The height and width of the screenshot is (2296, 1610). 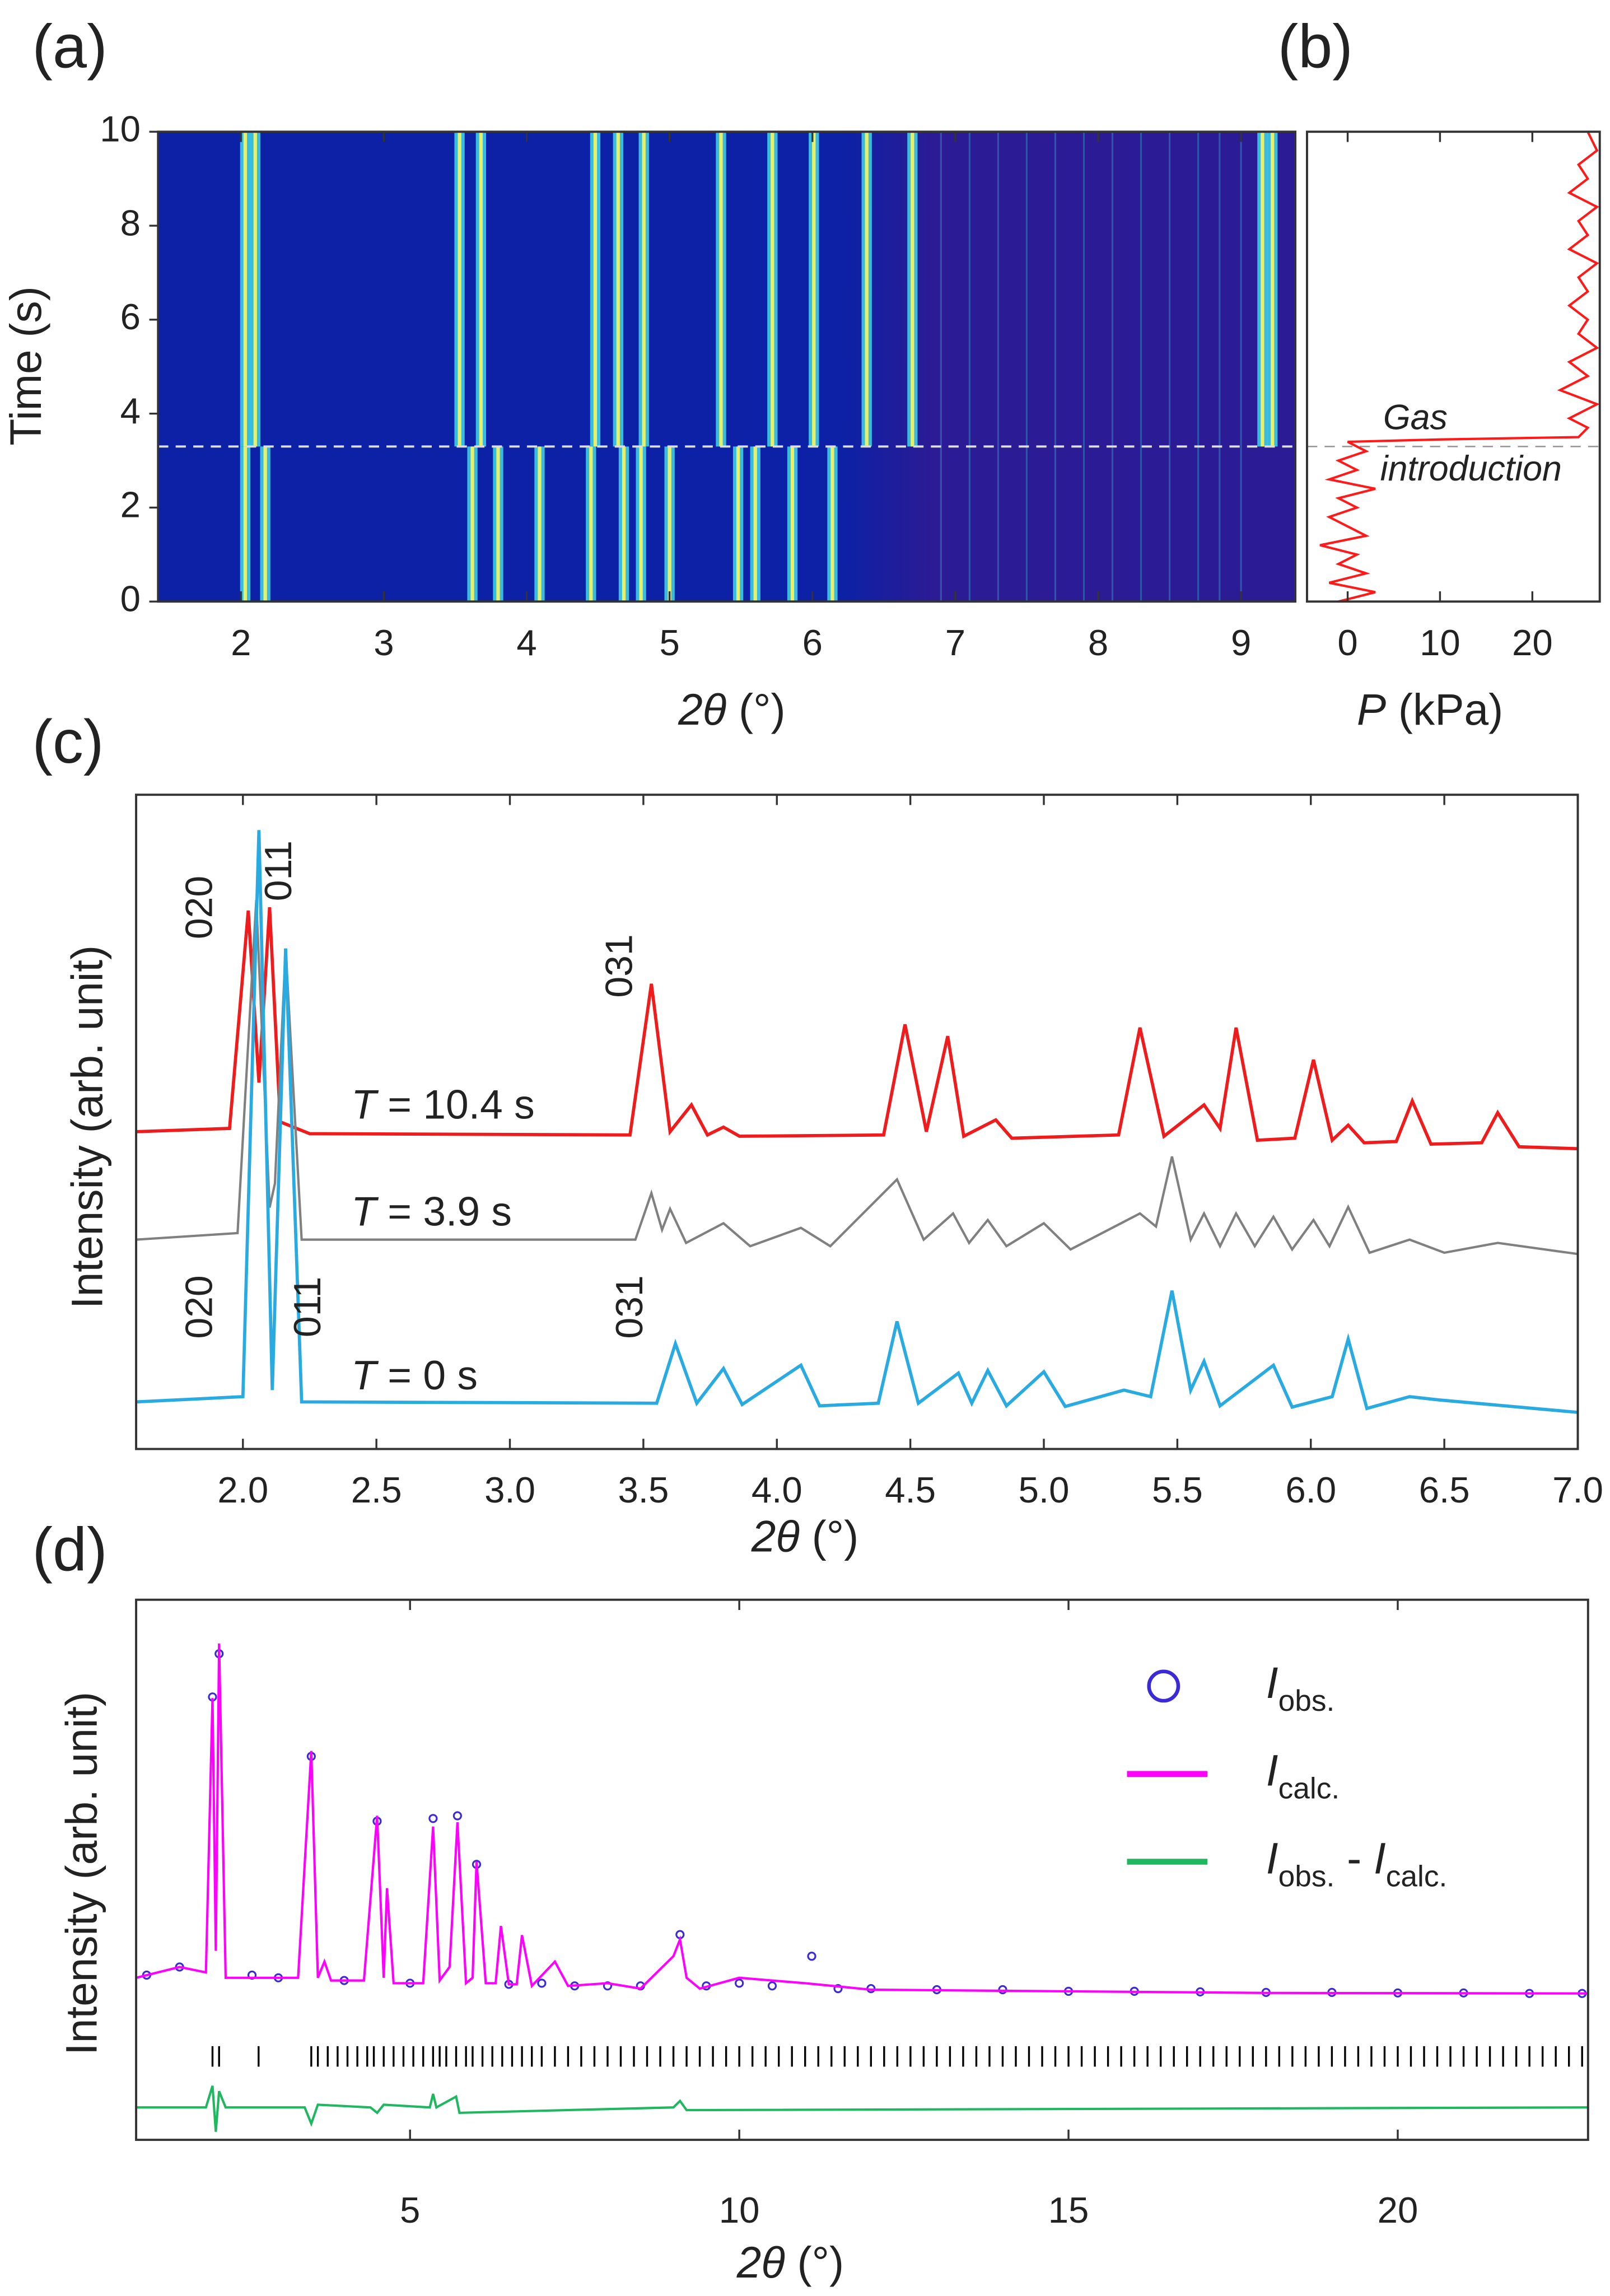 I want to click on pressure-line, so click(x=1460, y=367).